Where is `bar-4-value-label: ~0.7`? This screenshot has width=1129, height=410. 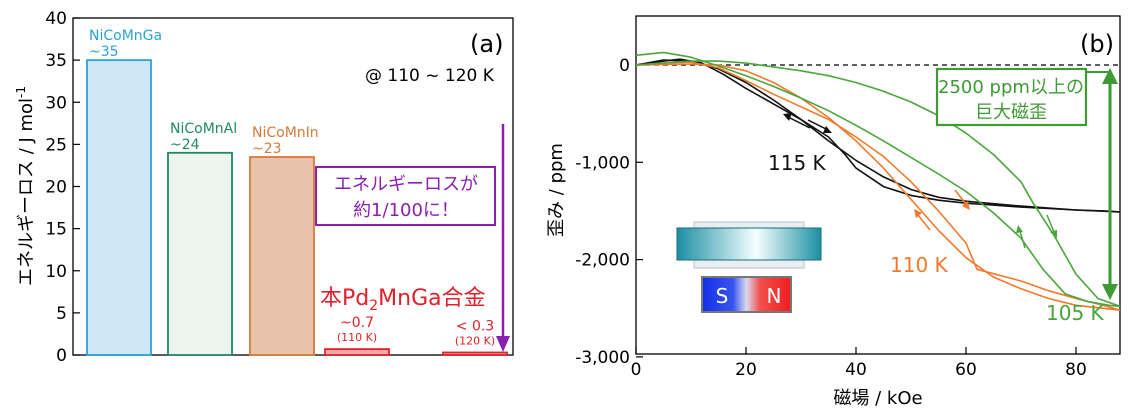 bar-4-value-label: ~0.7 is located at coordinates (357, 323).